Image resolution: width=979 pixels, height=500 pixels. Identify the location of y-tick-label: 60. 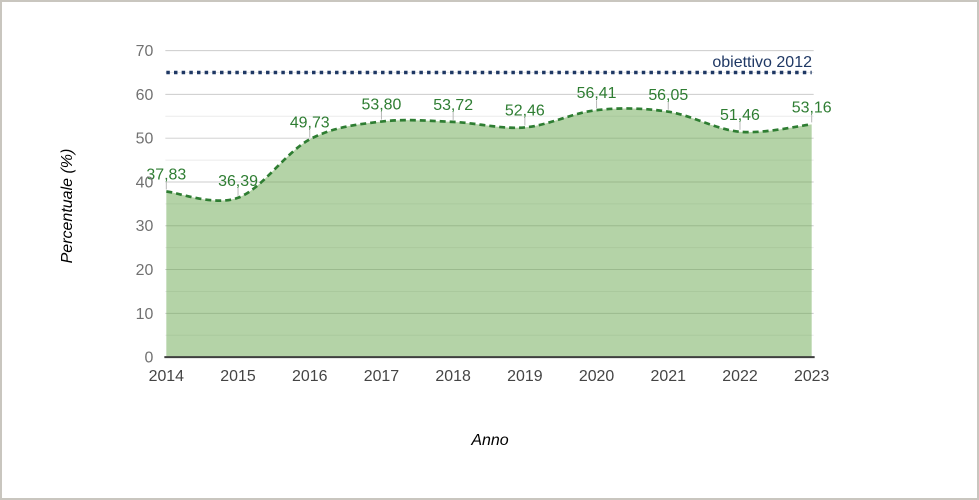
(145, 95).